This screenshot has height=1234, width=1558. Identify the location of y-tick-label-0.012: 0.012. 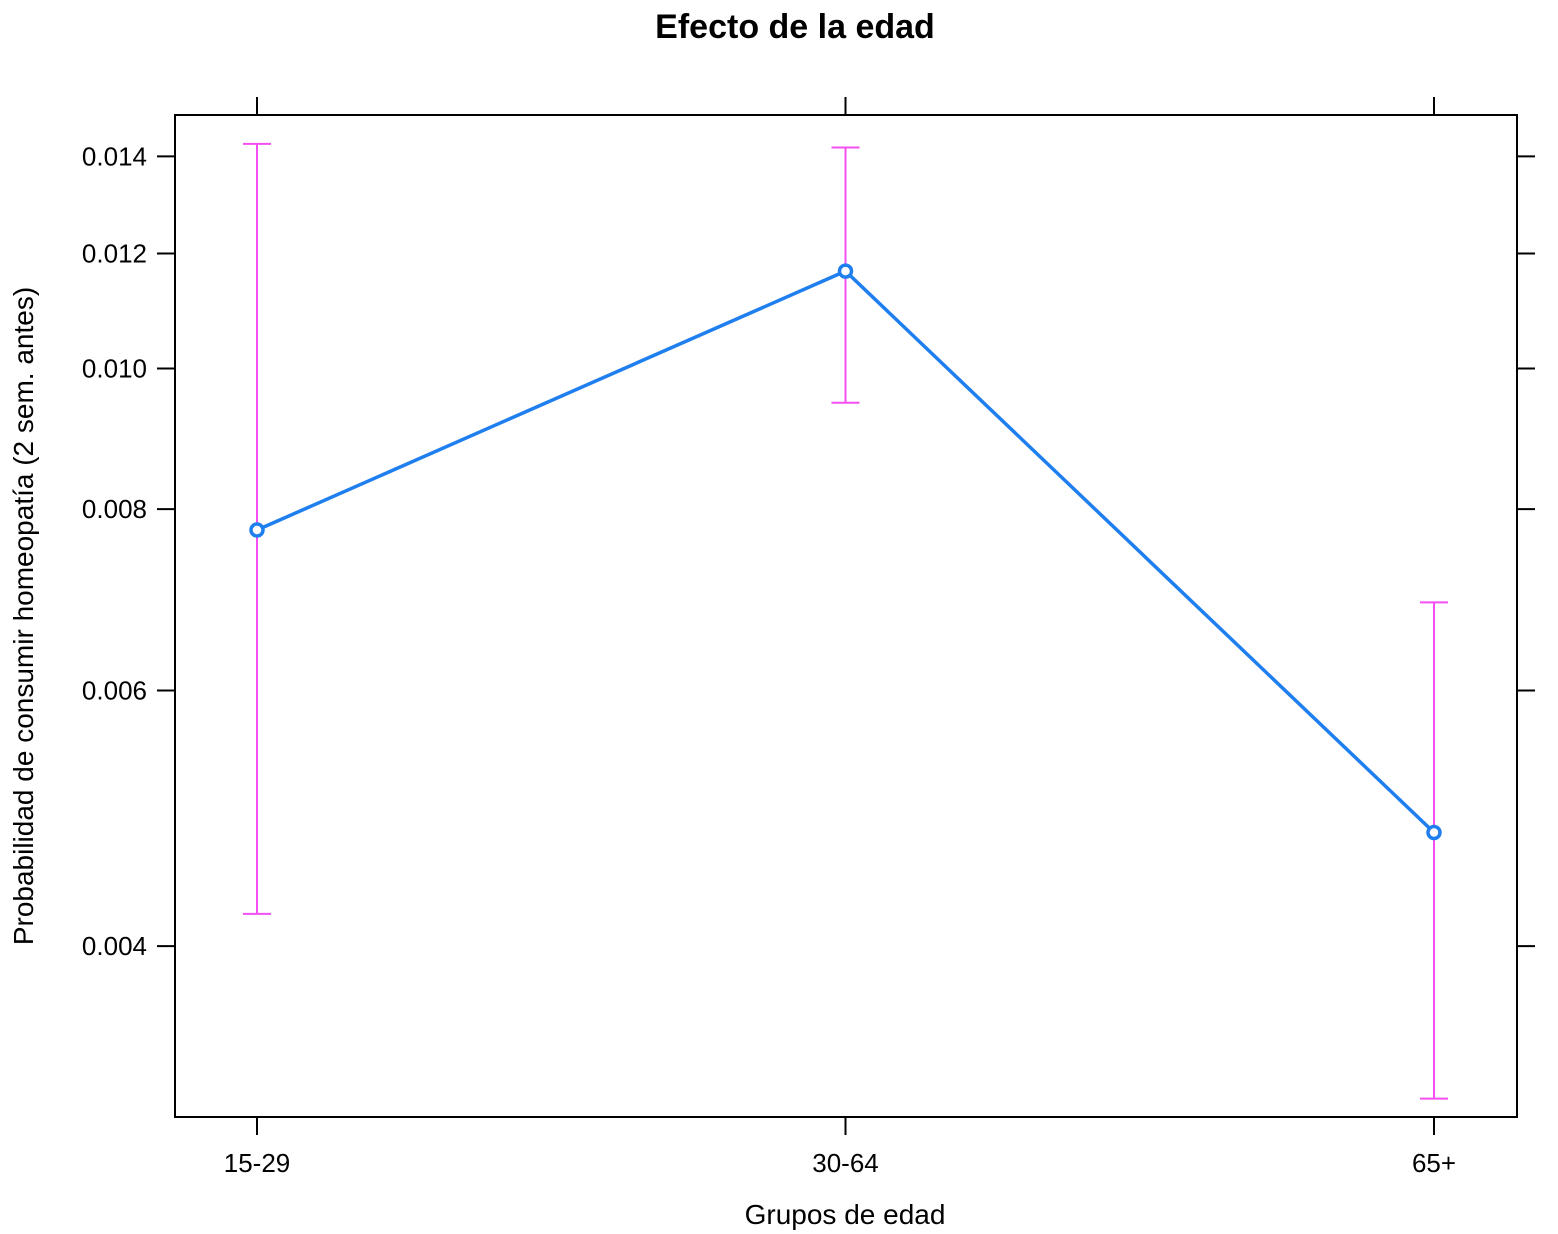
(114, 254).